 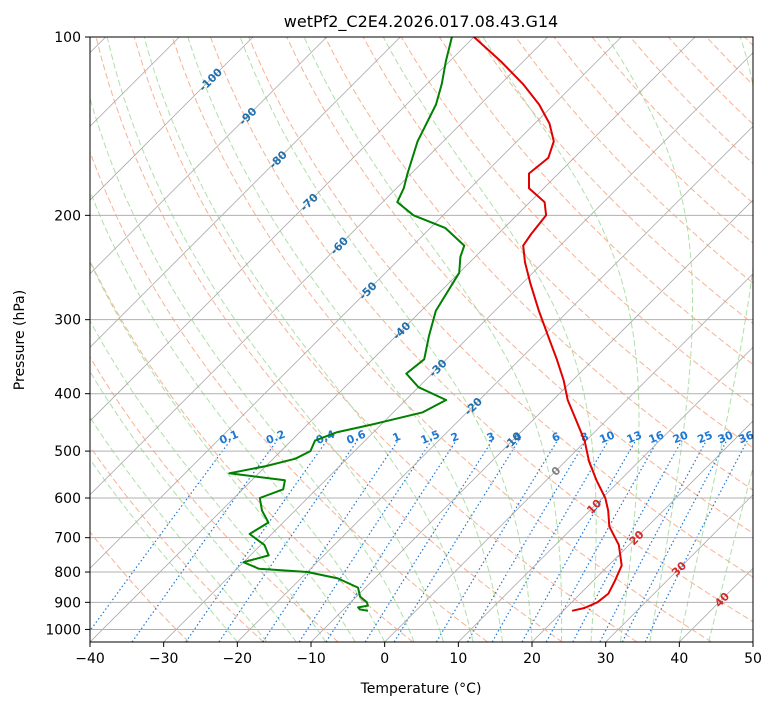 What do you see at coordinates (704, 437) in the screenshot?
I see `mixing-ratio-label: 25` at bounding box center [704, 437].